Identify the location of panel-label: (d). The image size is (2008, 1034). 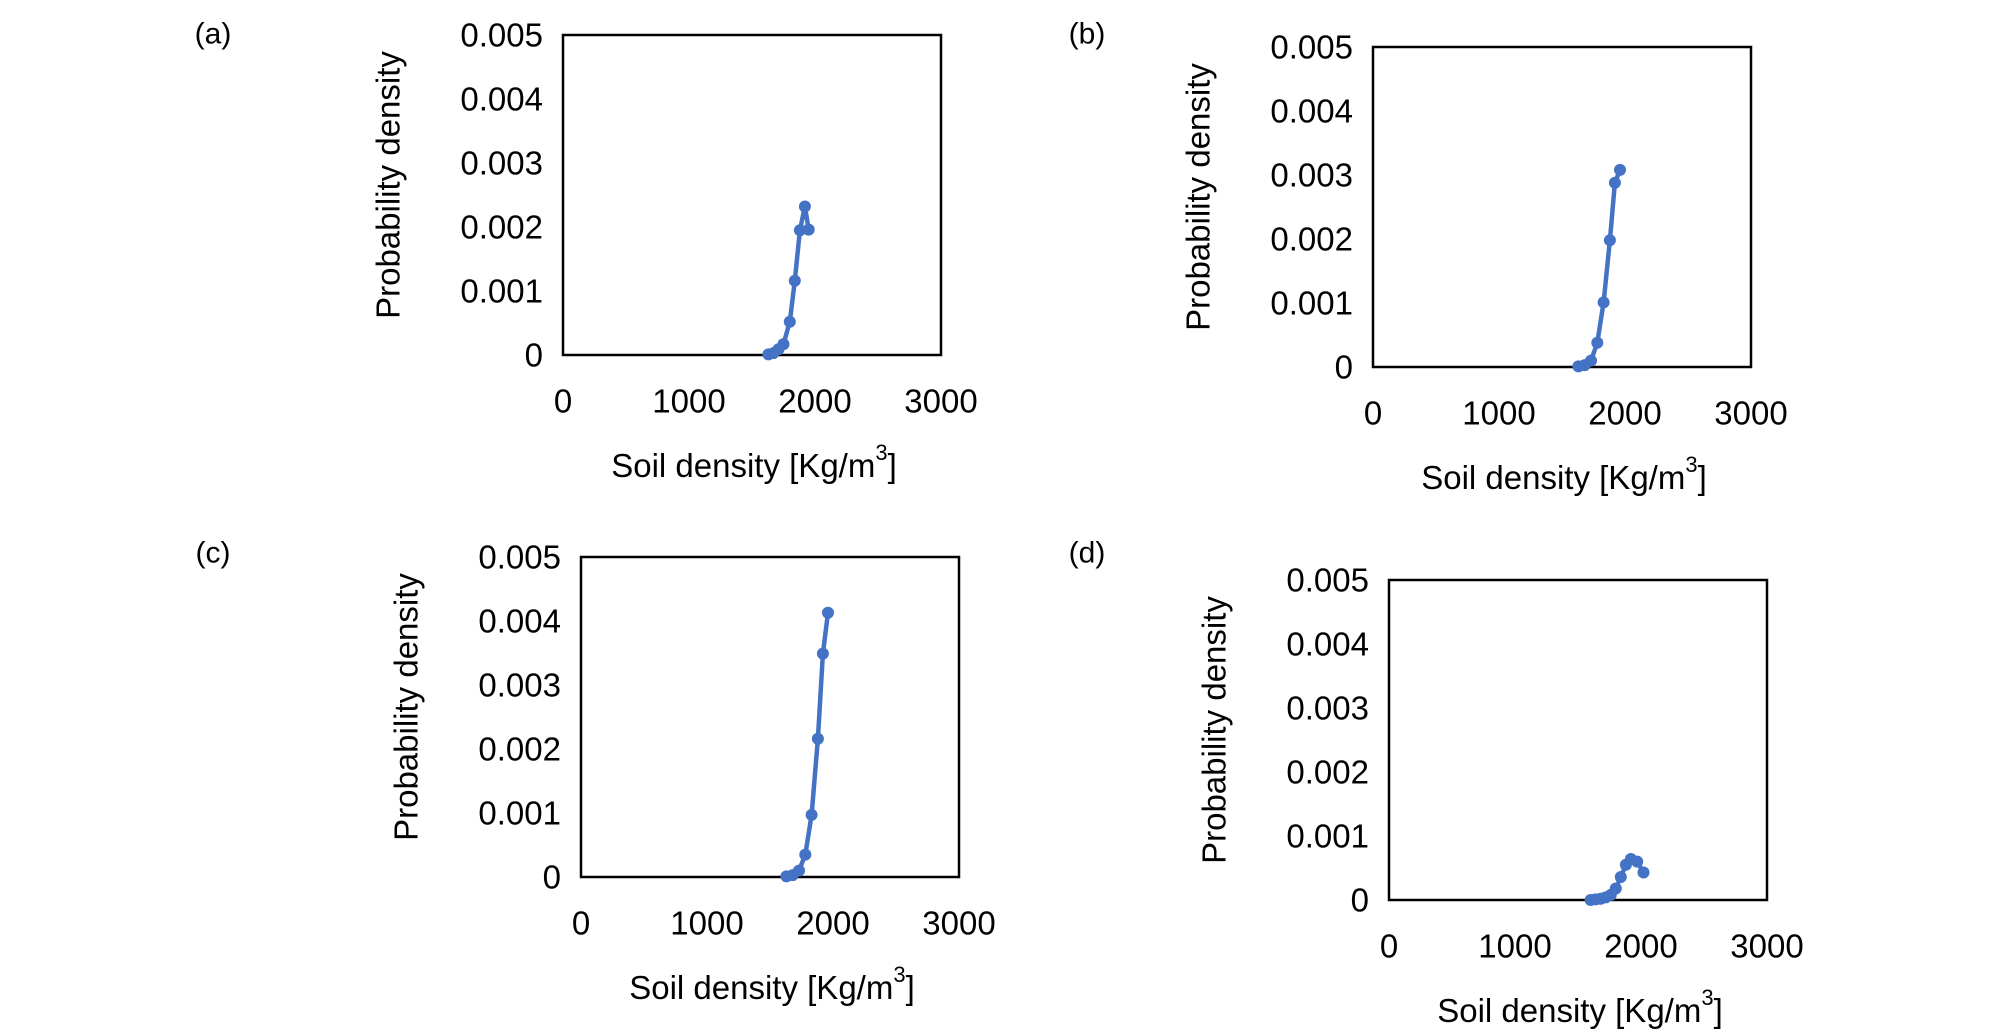
(1087, 553).